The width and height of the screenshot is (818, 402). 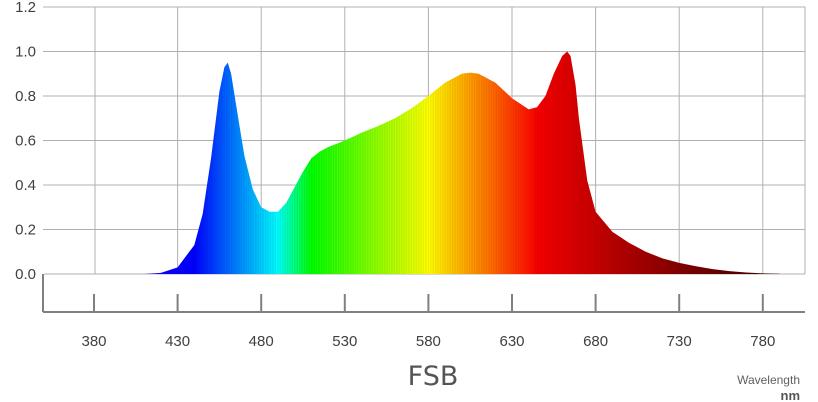 I want to click on x-tick-label: 680, so click(x=595, y=341).